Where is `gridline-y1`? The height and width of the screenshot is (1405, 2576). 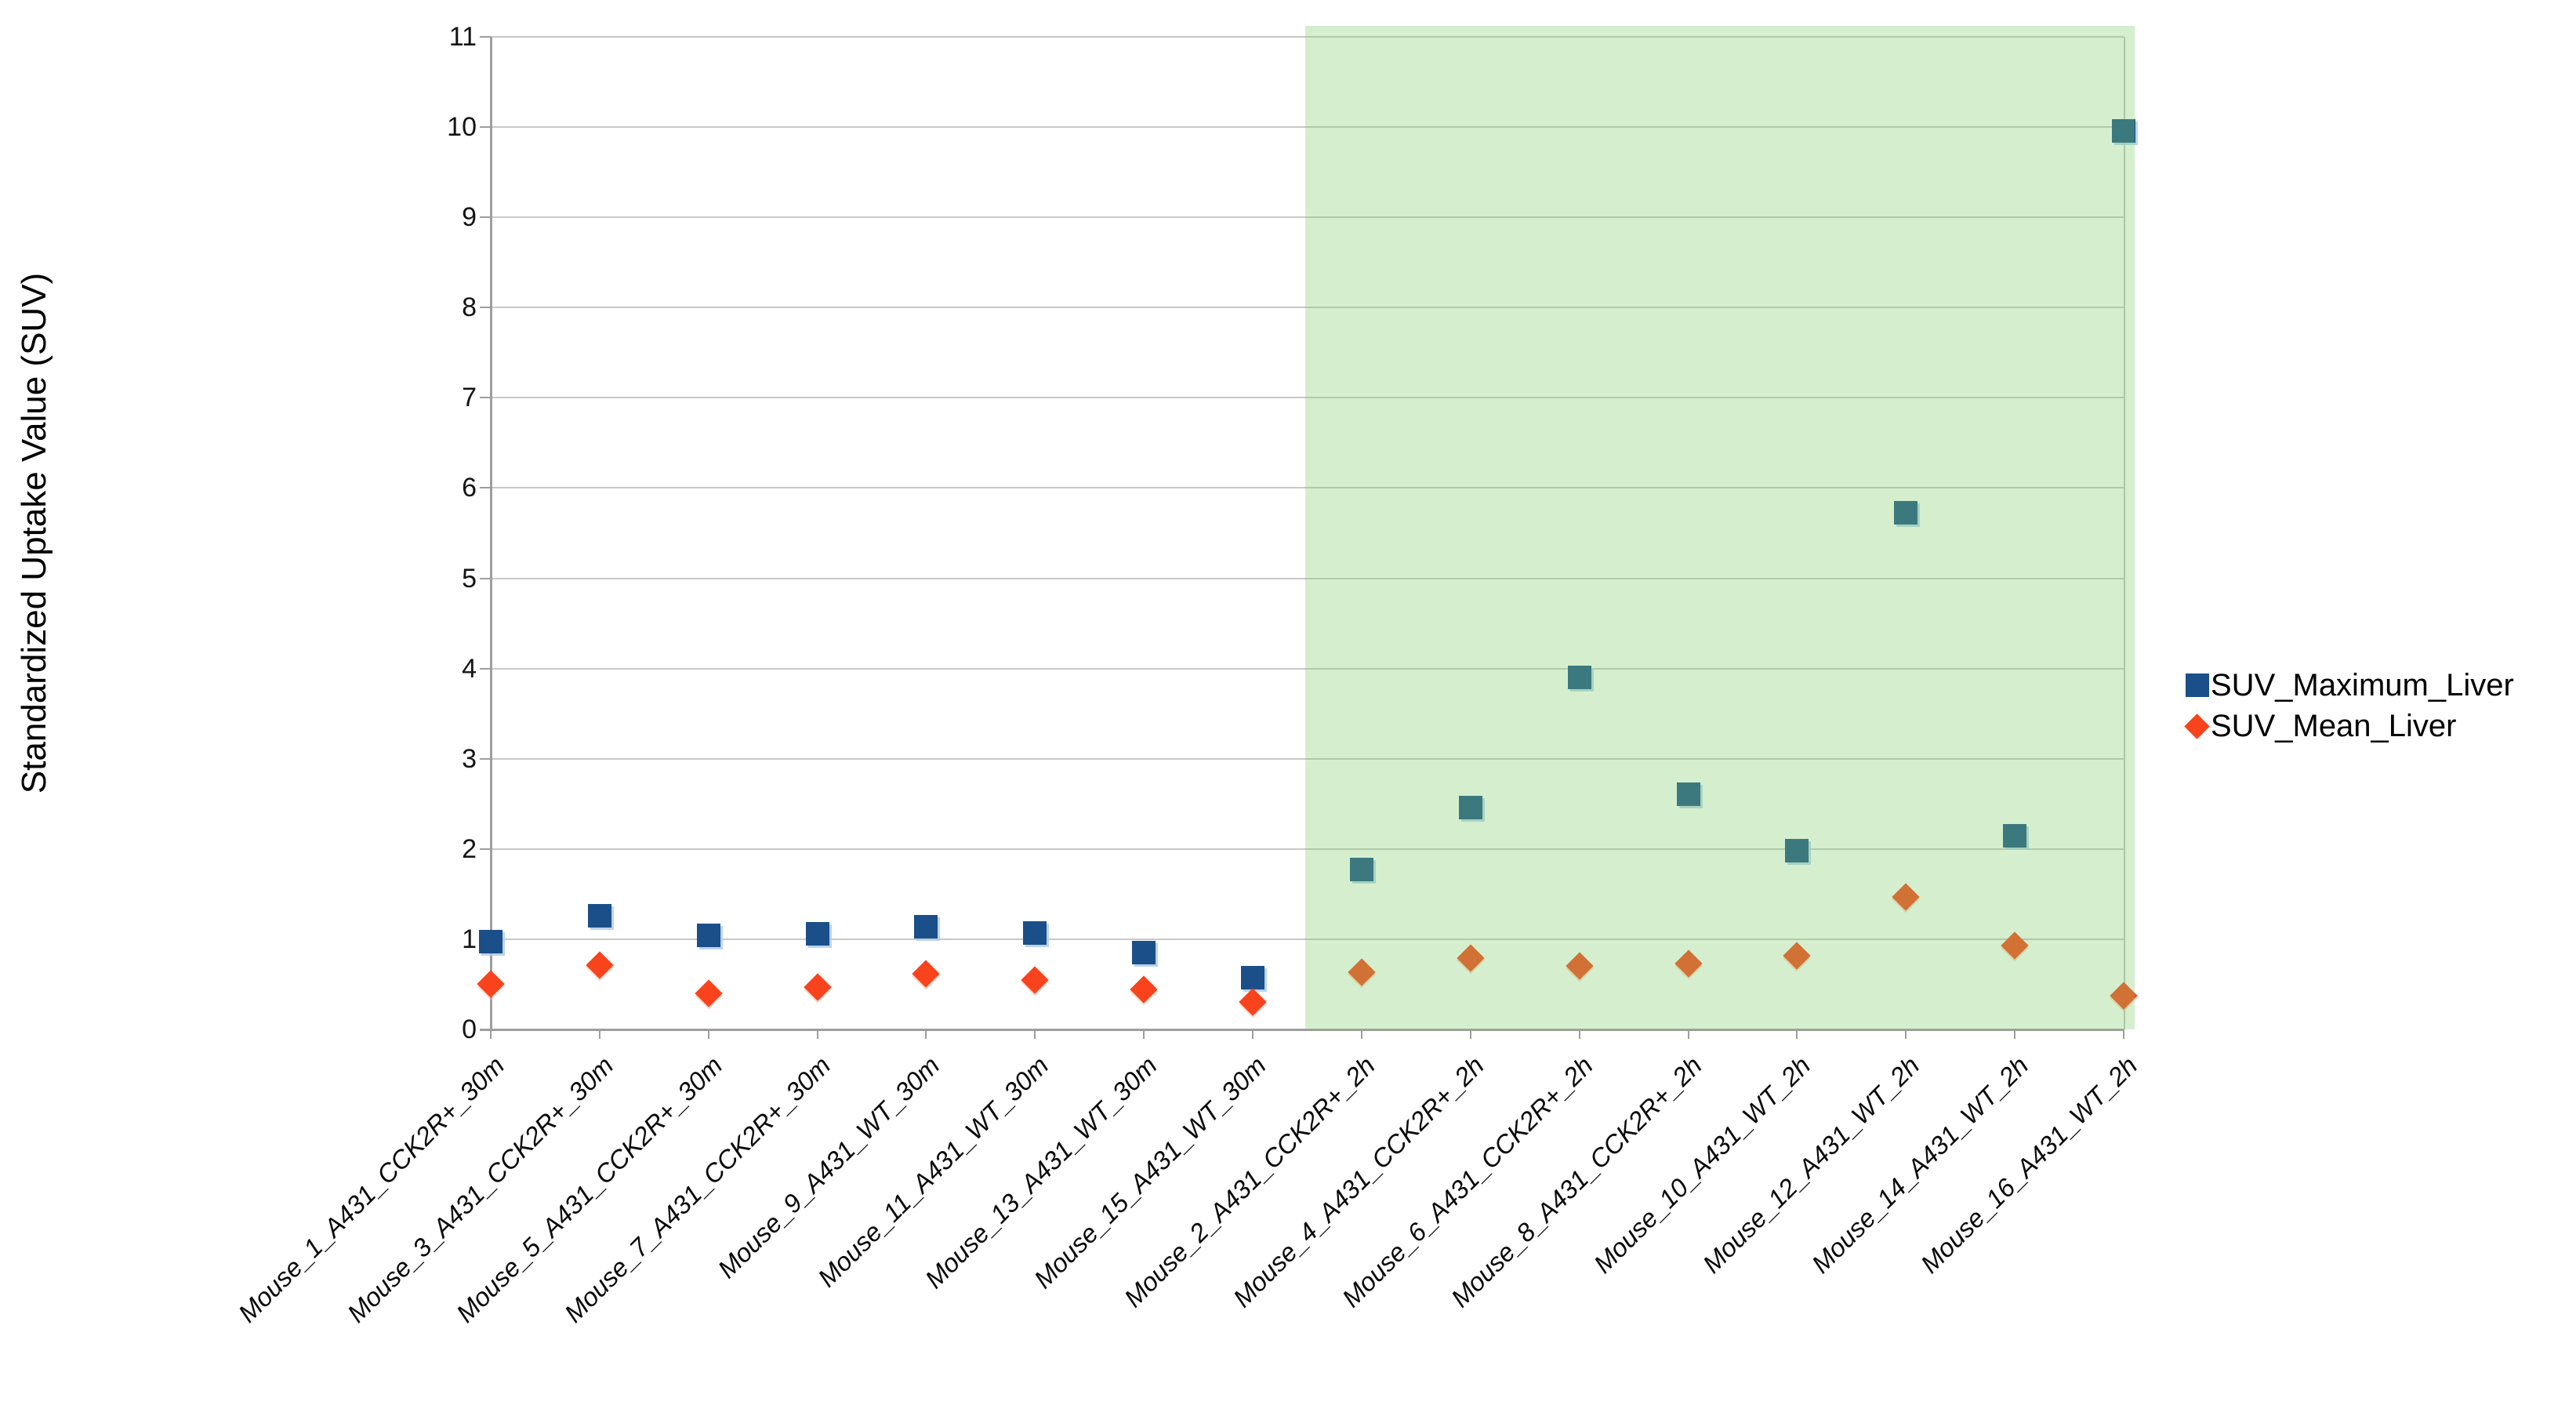 gridline-y1 is located at coordinates (1308, 939).